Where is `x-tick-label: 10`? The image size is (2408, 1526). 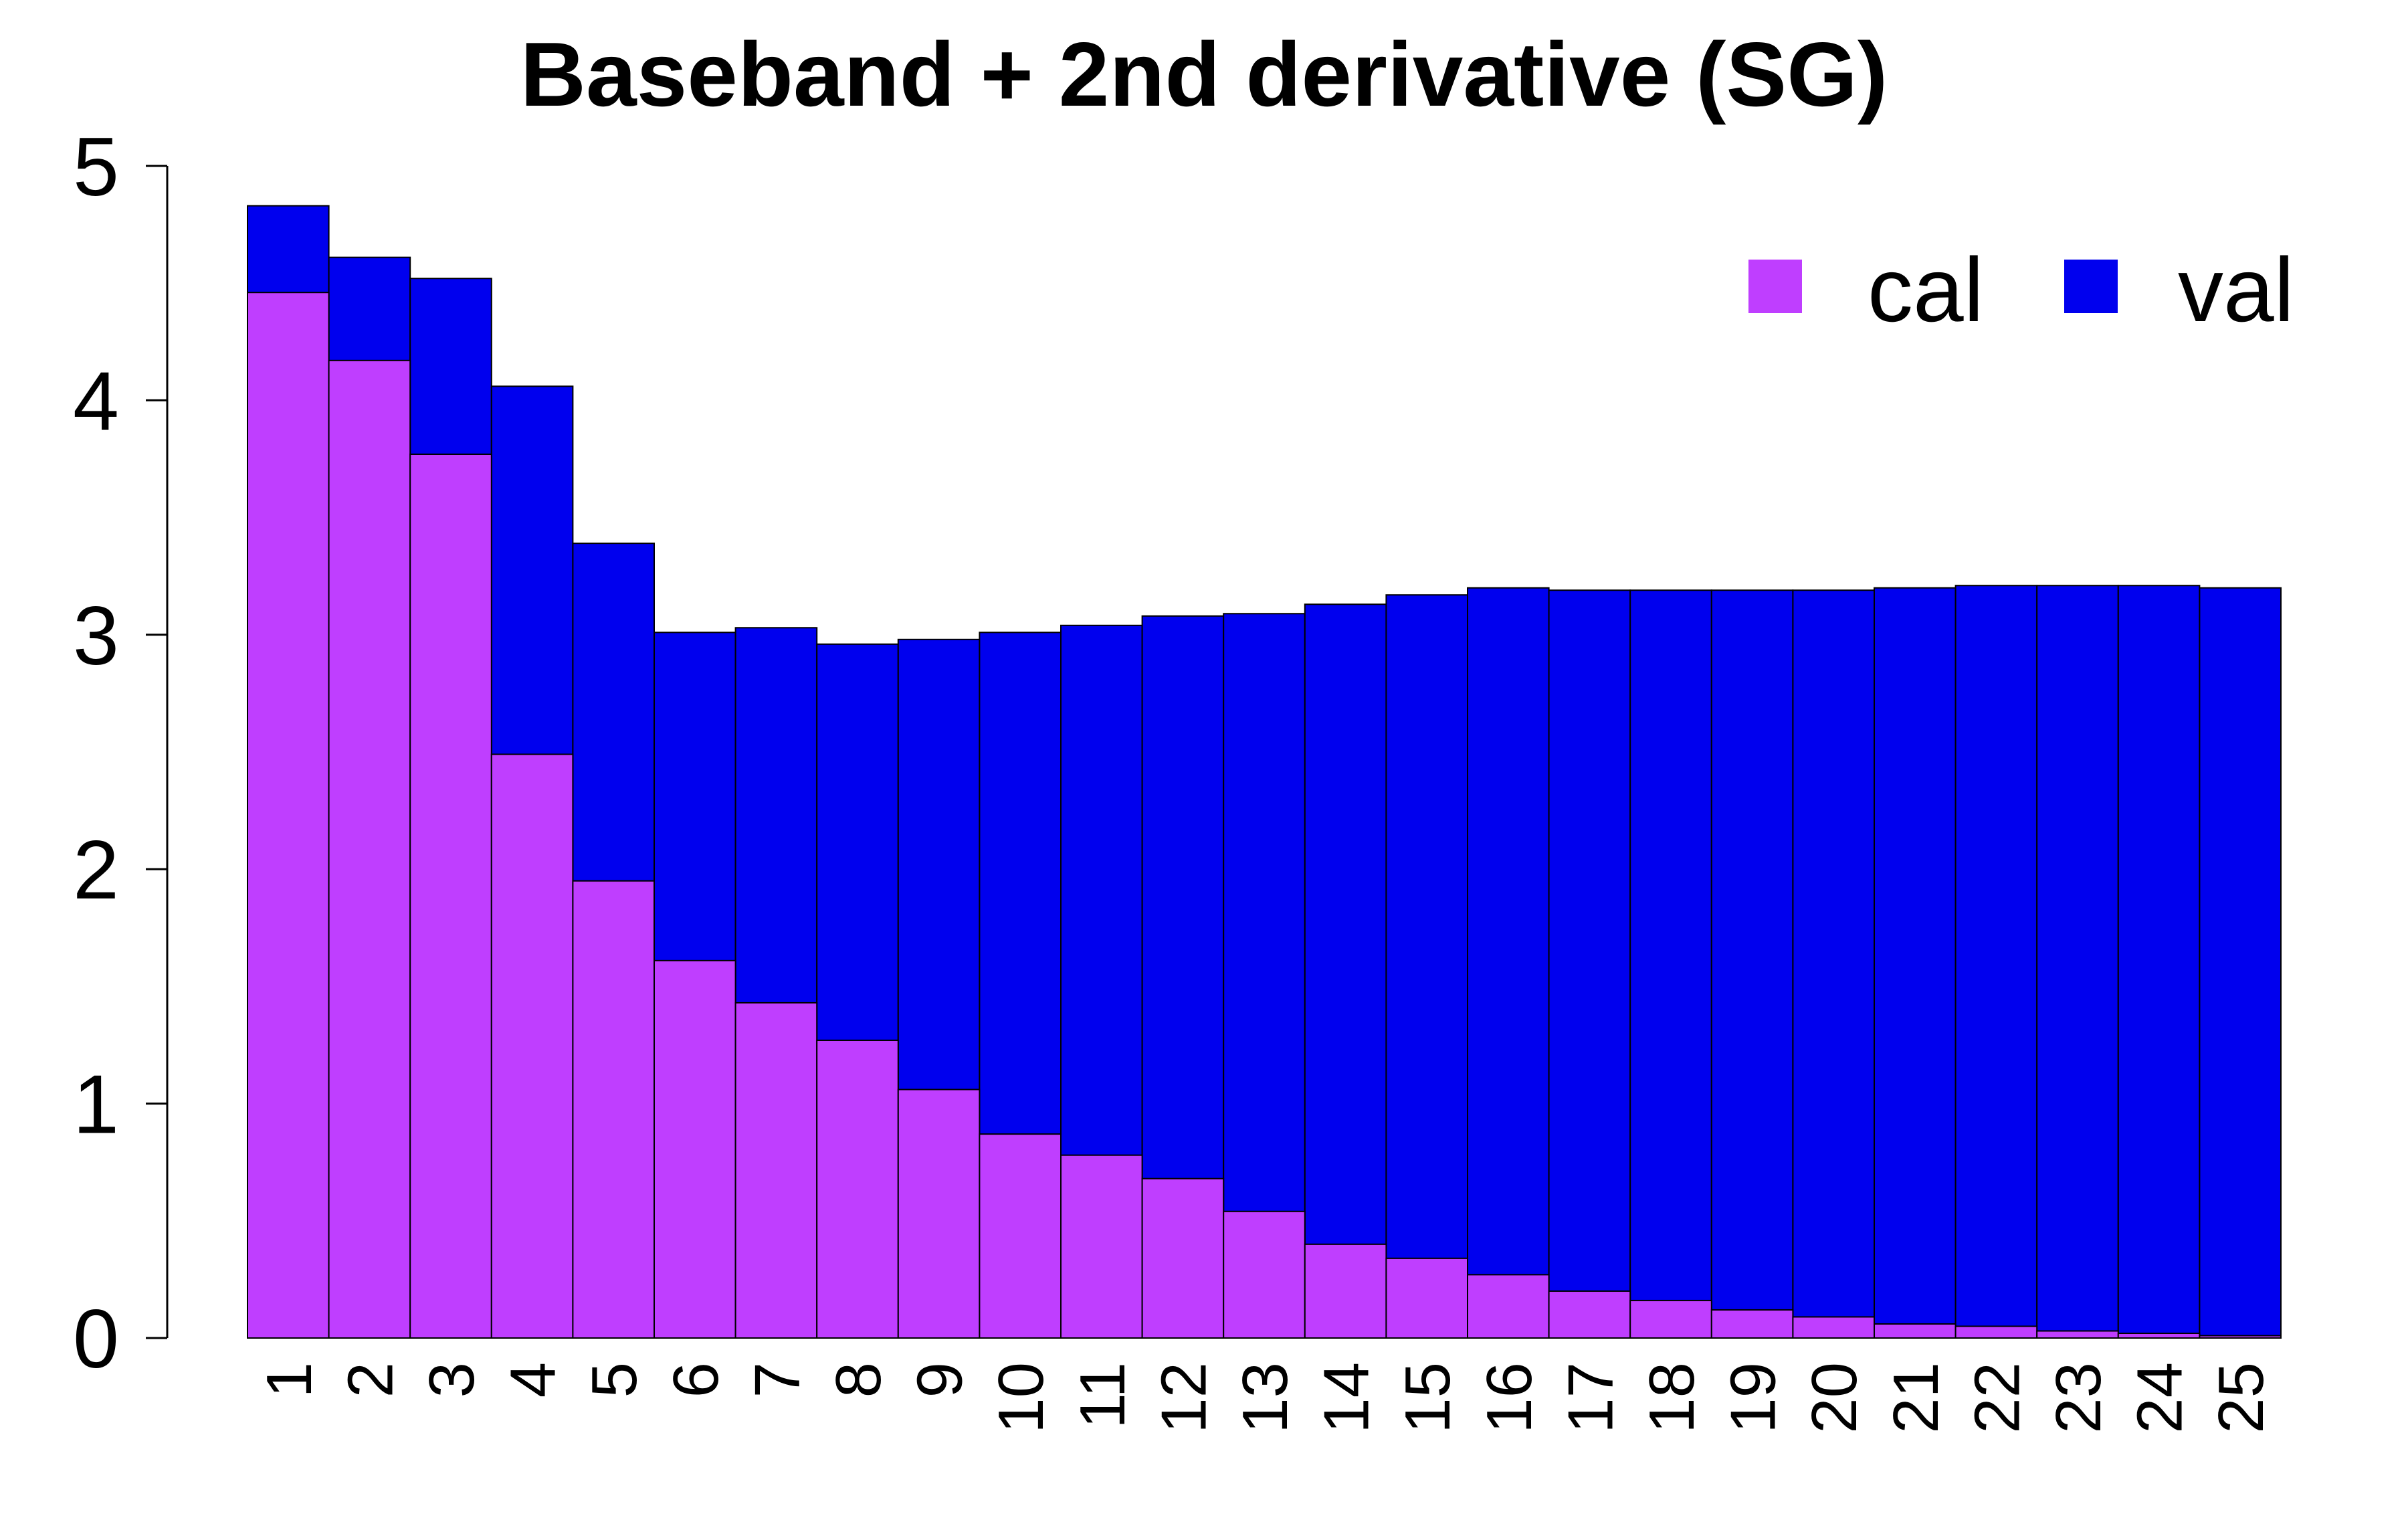
x-tick-label: 10 is located at coordinates (1021, 1398).